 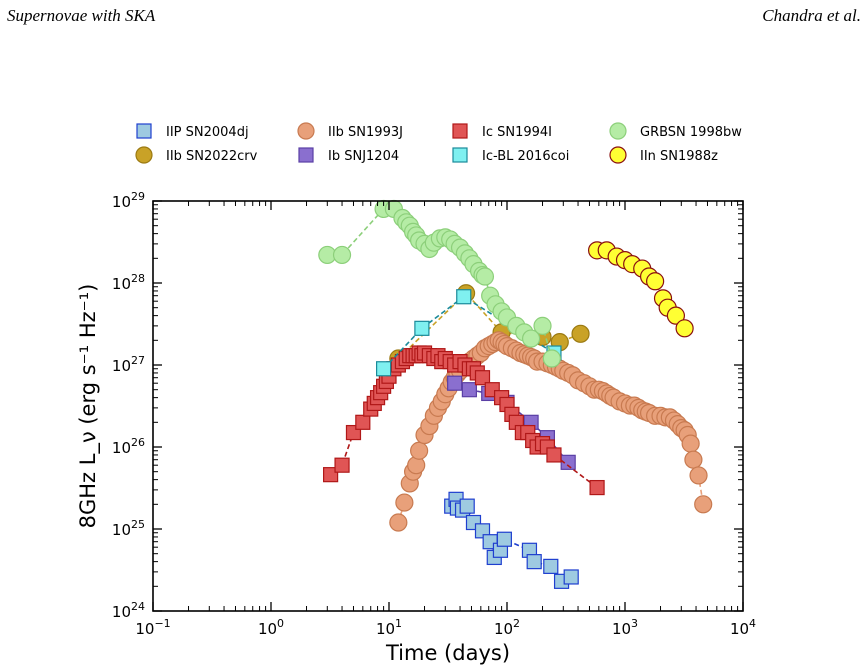 I want to click on y-tick-label: 1027, so click(x=128, y=364).